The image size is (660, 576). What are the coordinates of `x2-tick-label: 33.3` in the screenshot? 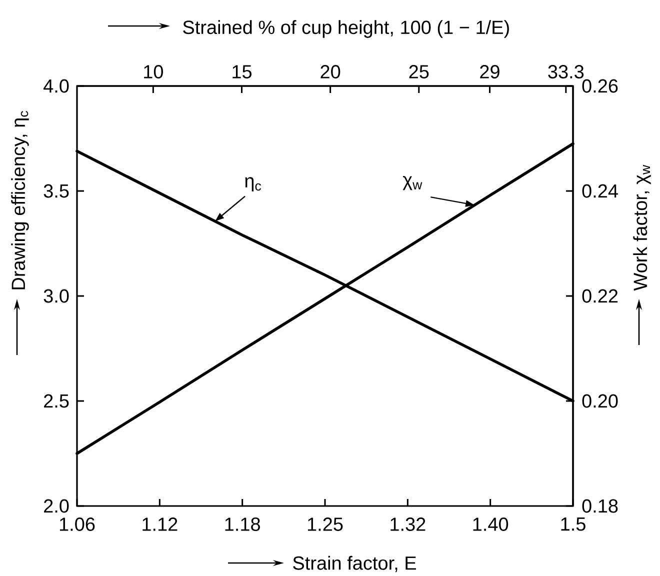 It's located at (566, 71).